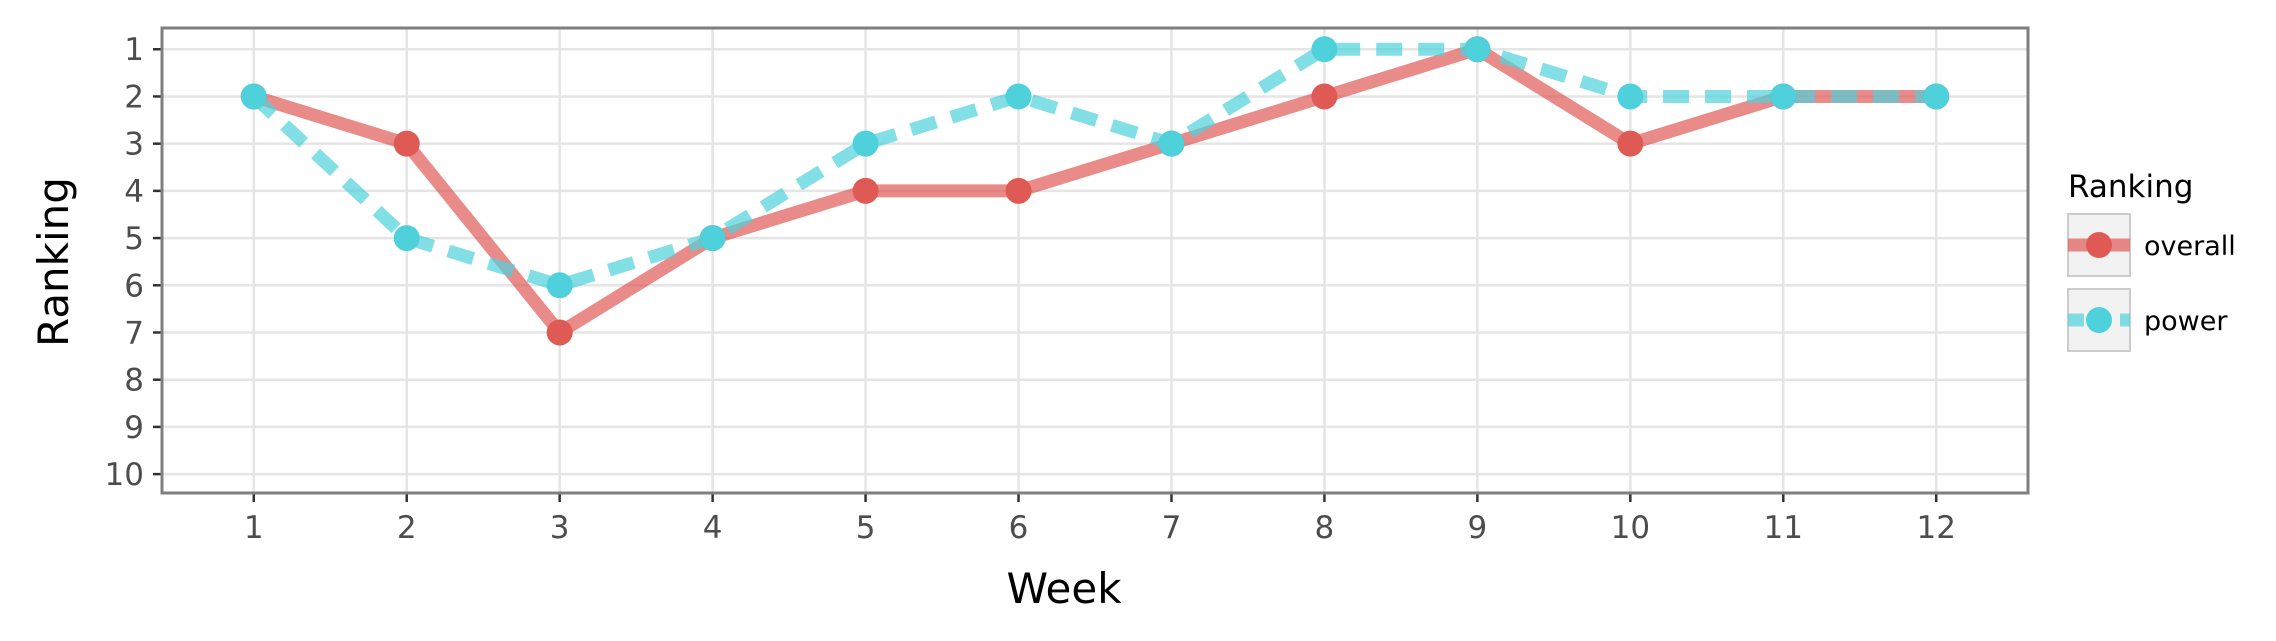 This screenshot has height=641, width=2276. Describe the element at coordinates (124, 475) in the screenshot. I see `y-tick-label: 10` at that location.